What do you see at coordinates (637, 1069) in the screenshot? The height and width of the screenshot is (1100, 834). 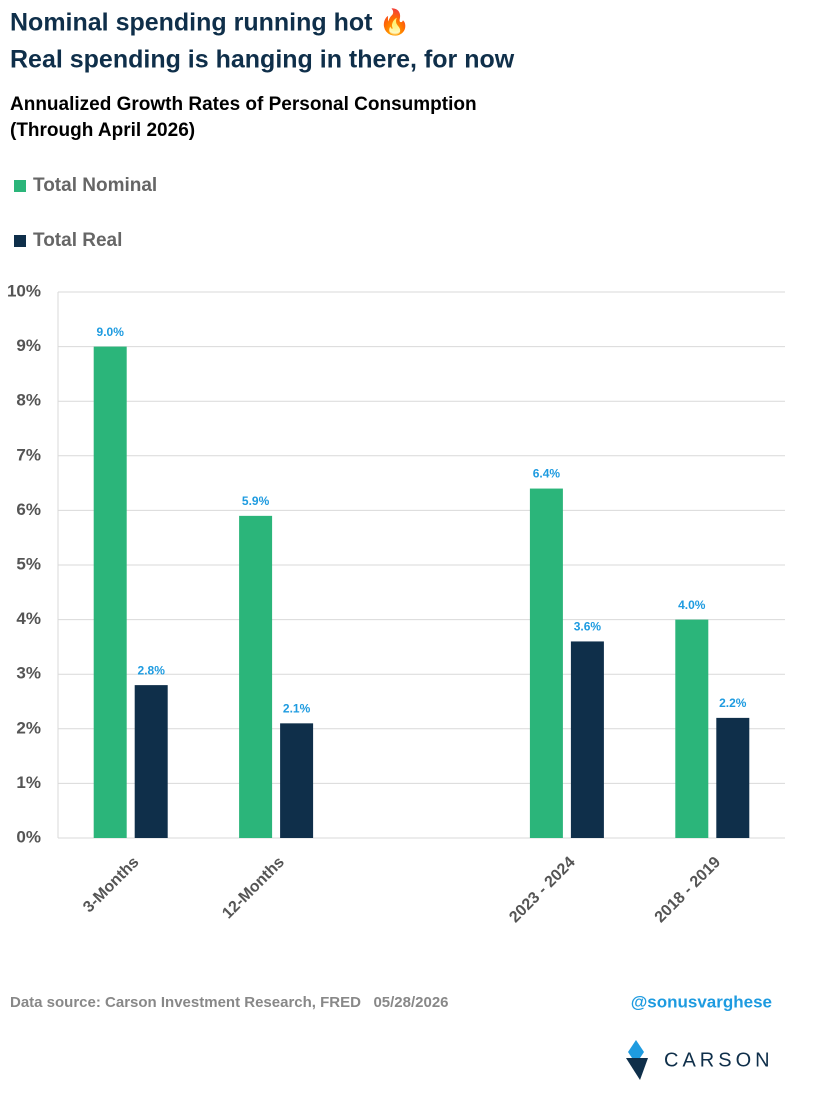 I see `logo-mark` at bounding box center [637, 1069].